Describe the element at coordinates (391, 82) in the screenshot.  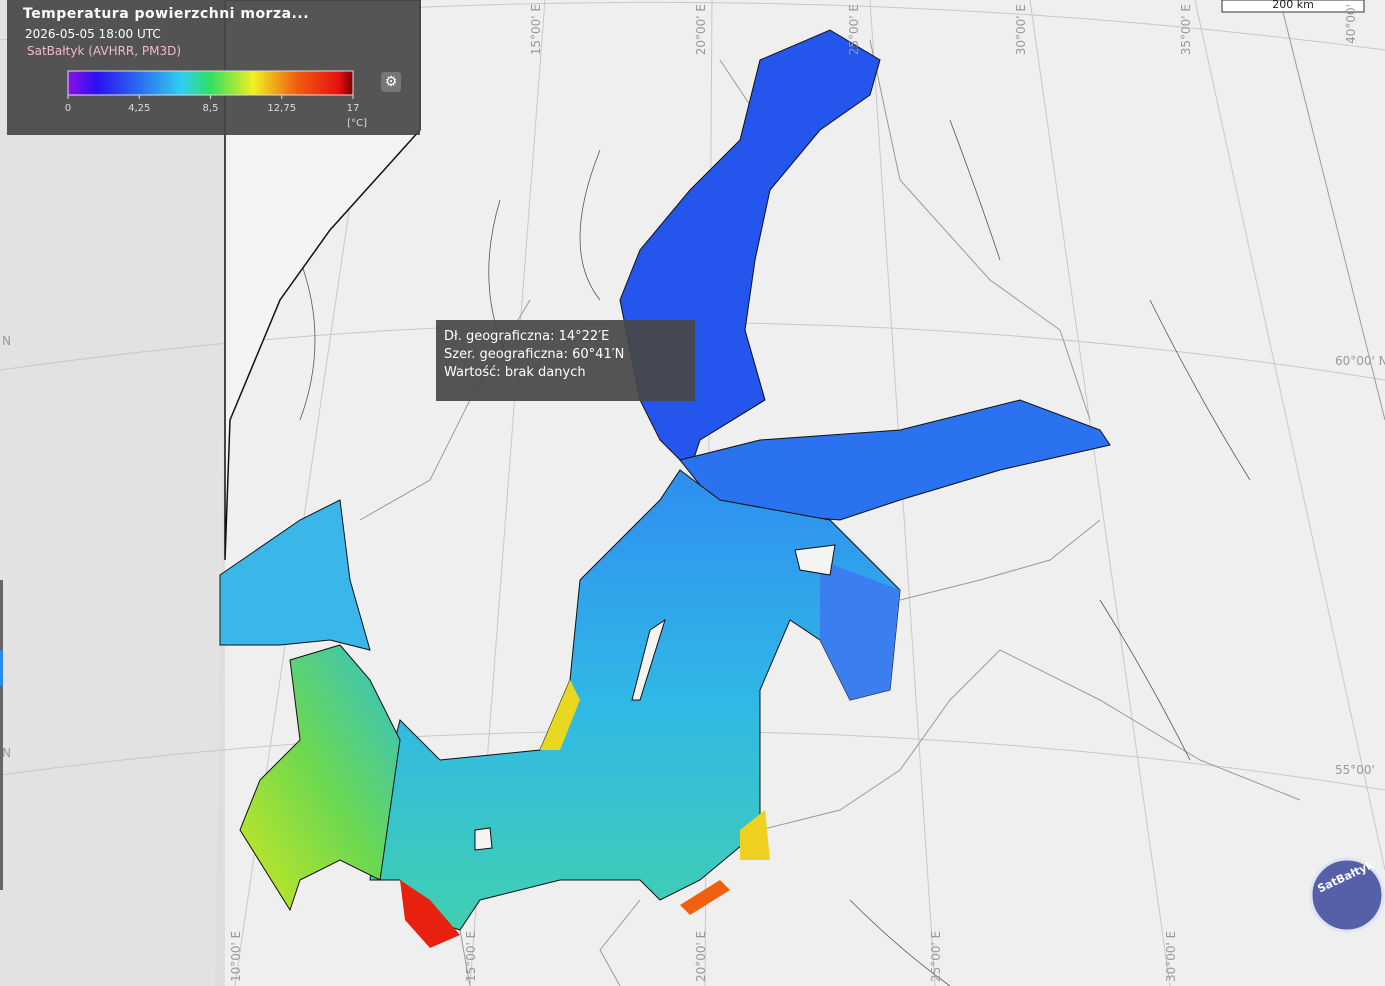
I see `settings-button: ⚙` at that location.